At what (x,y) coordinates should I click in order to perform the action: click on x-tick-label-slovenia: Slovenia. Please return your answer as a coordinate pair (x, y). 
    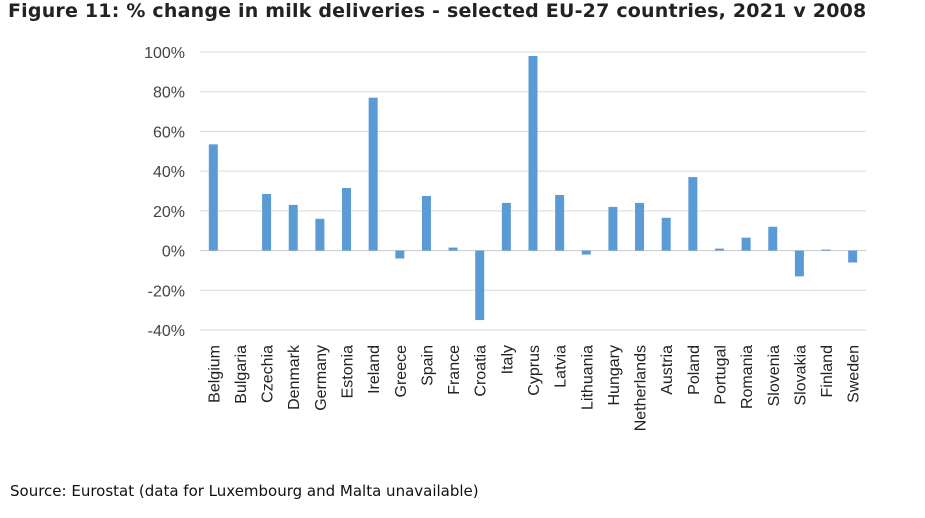
    Looking at the image, I should click on (774, 375).